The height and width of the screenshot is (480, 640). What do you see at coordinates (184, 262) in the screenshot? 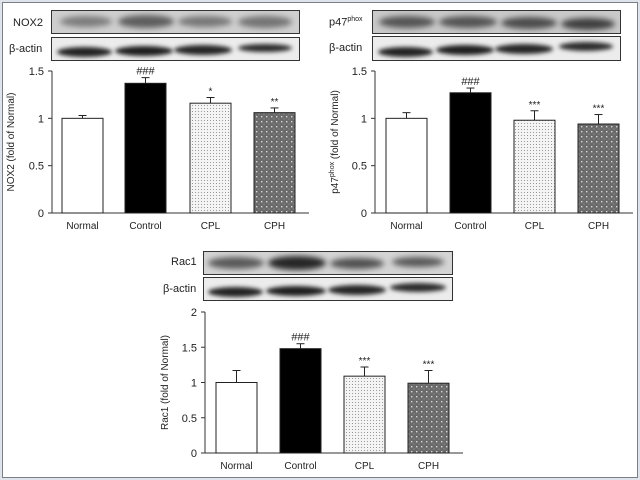
I see `blot-label-target: Rac1` at bounding box center [184, 262].